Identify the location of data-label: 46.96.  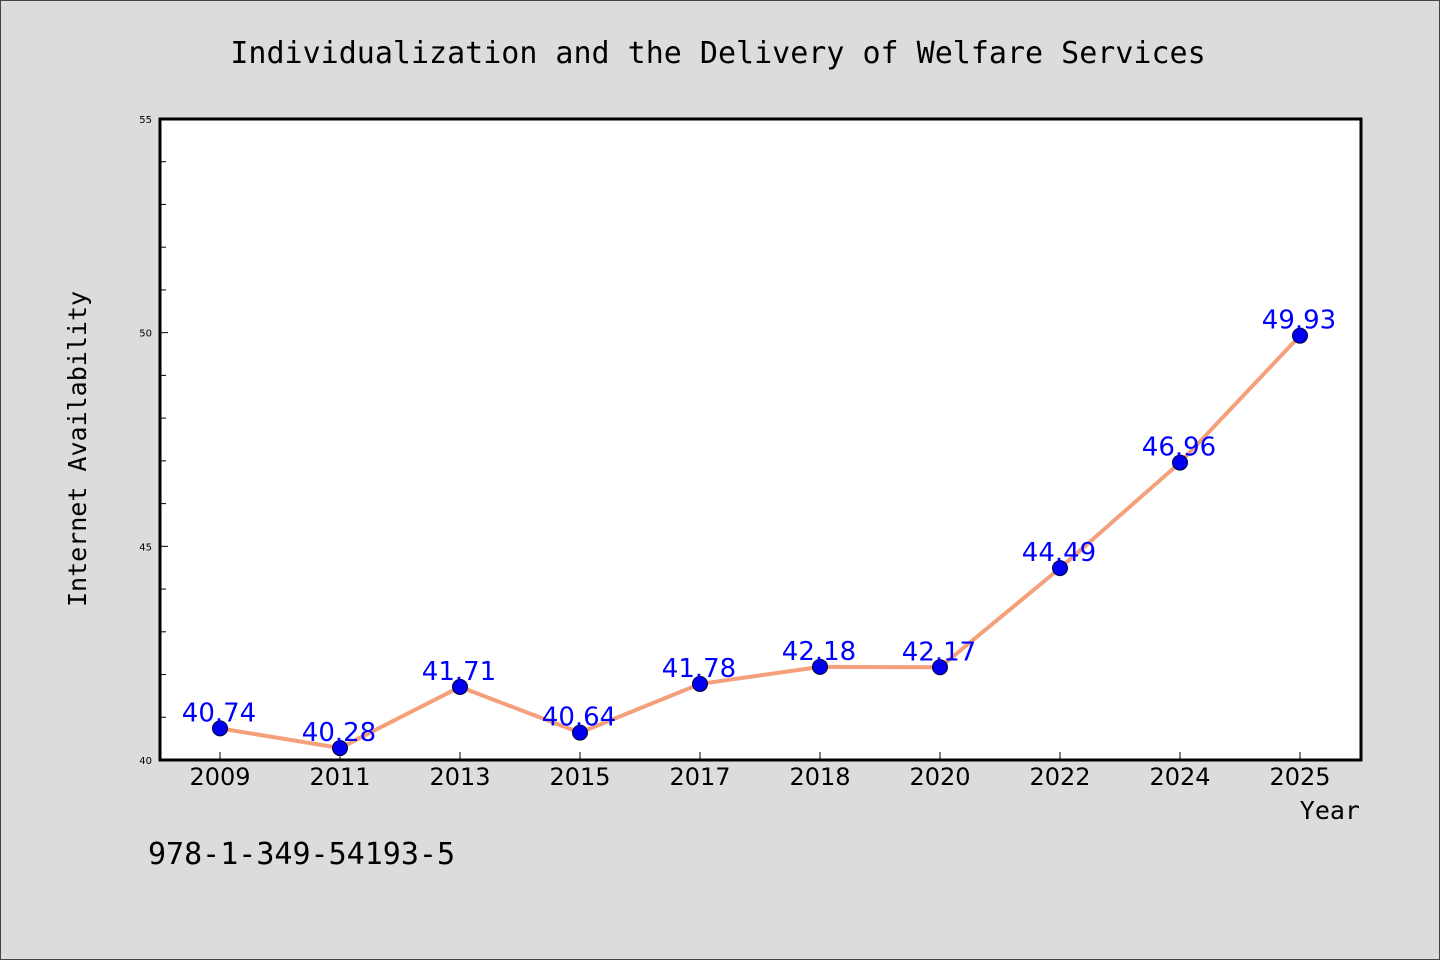
(1179, 448).